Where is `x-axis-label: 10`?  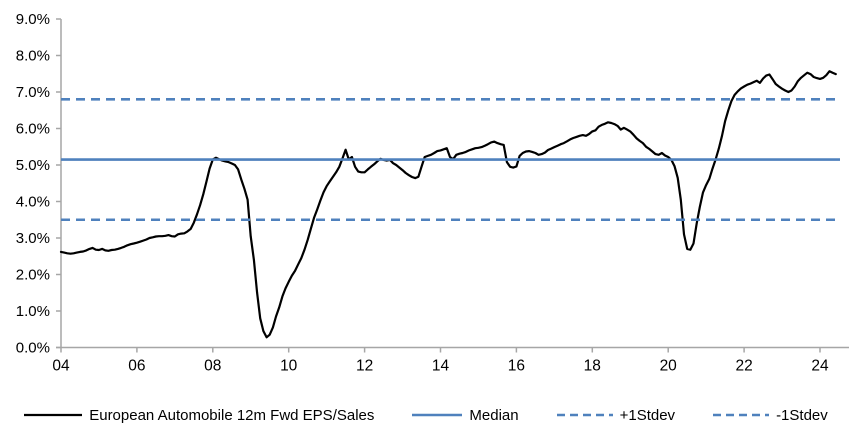 x-axis-label: 10 is located at coordinates (289, 366).